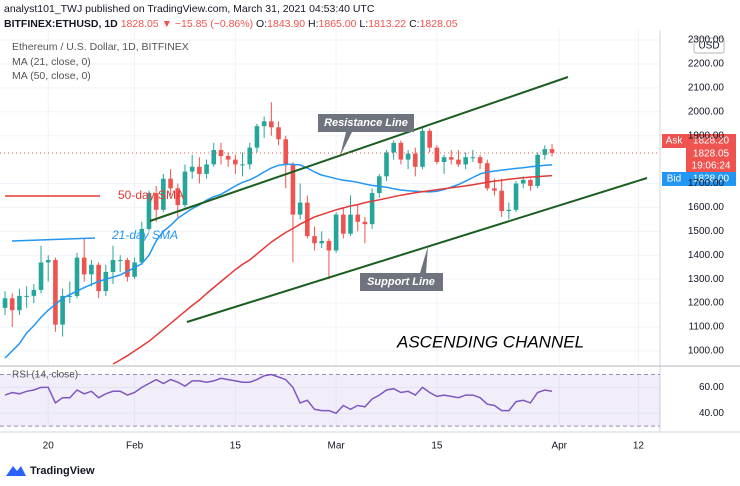 This screenshot has height=486, width=740. What do you see at coordinates (16, 471) in the screenshot?
I see `logo` at bounding box center [16, 471].